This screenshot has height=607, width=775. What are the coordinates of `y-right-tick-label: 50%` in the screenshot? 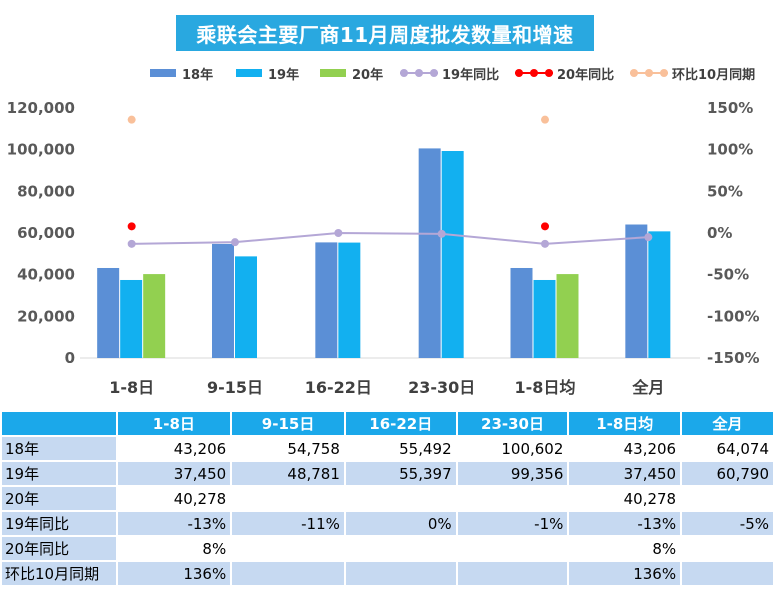 It's located at (725, 191).